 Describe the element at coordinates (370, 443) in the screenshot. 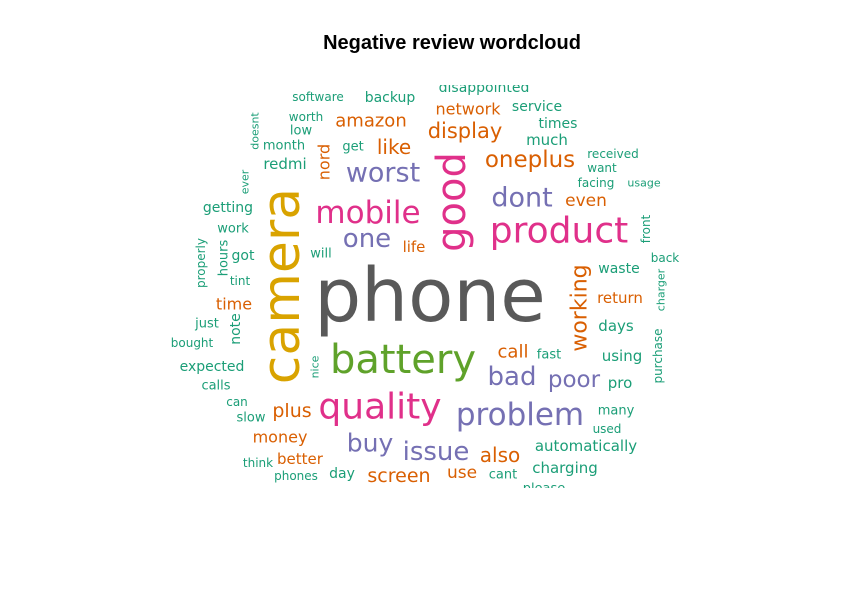

I see `word-buy: buy` at that location.